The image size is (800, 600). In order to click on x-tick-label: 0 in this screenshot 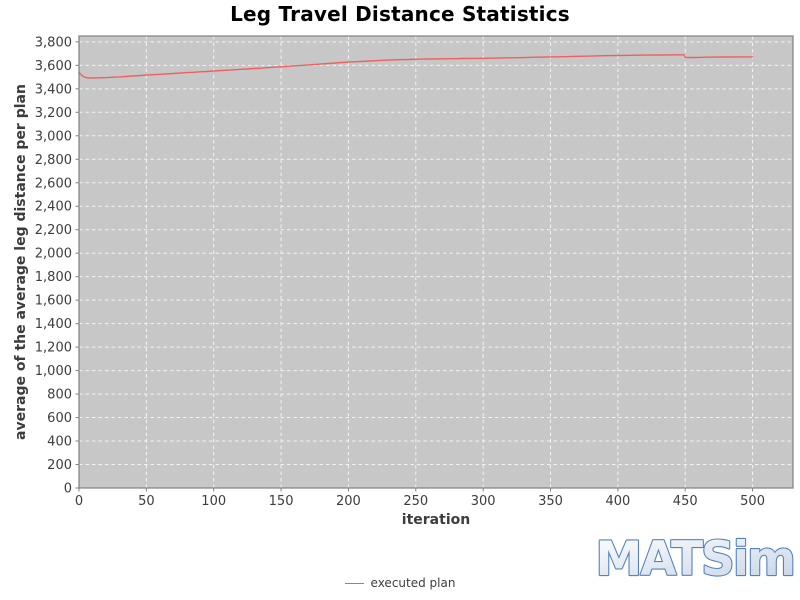, I will do `click(79, 501)`.